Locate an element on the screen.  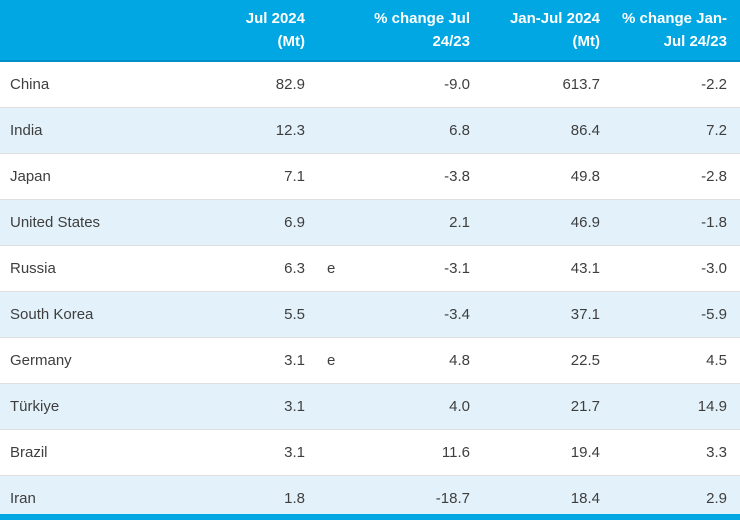
jul-2024-value: 6.3 is located at coordinates (270, 267).